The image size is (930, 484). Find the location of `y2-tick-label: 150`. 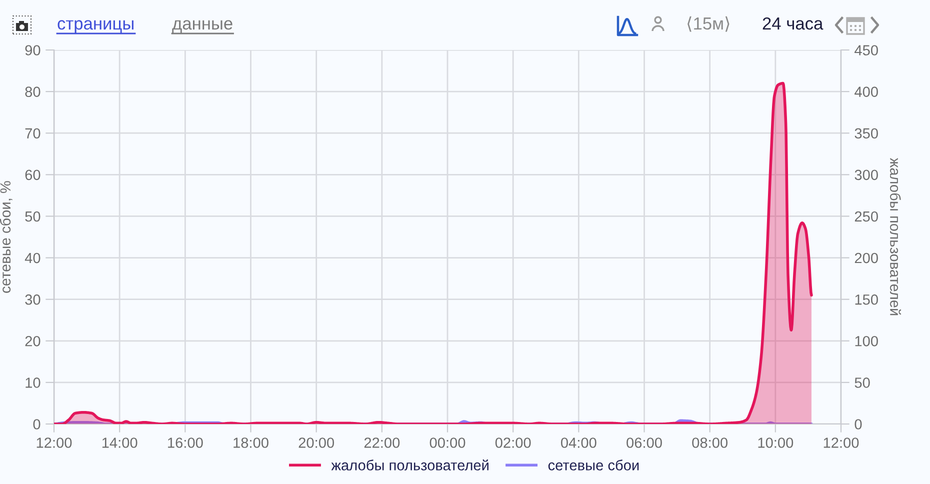

y2-tick-label: 150 is located at coordinates (866, 299).